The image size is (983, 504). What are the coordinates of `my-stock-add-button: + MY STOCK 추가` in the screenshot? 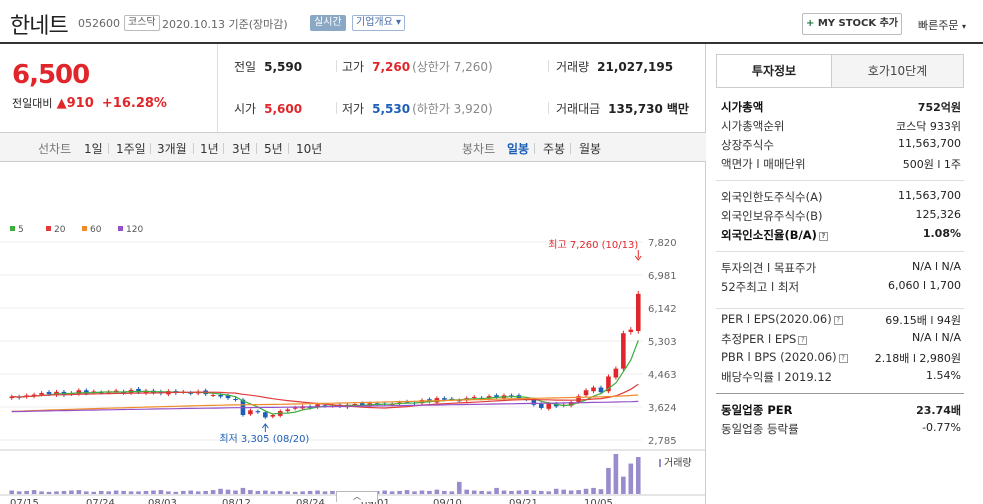 It's located at (852, 24).